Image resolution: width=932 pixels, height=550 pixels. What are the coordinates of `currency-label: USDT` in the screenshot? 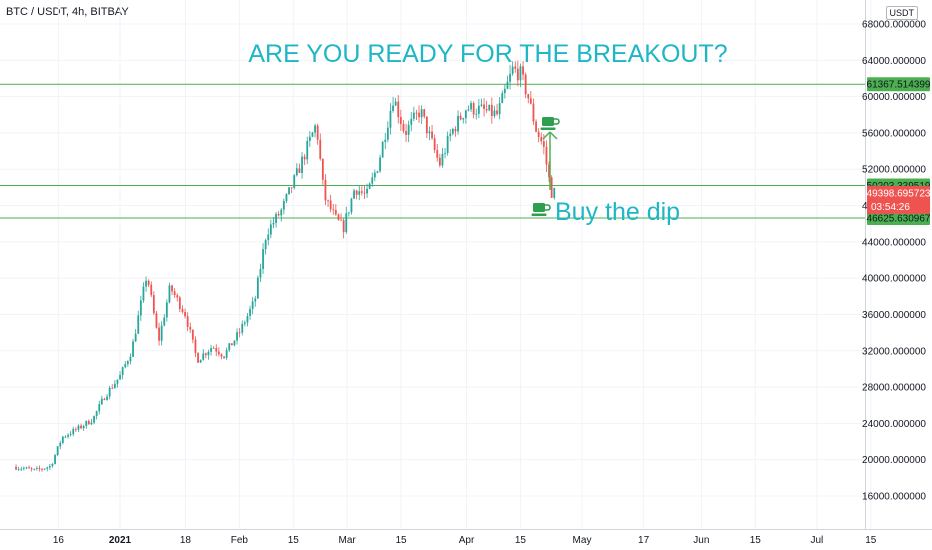 It's located at (901, 13).